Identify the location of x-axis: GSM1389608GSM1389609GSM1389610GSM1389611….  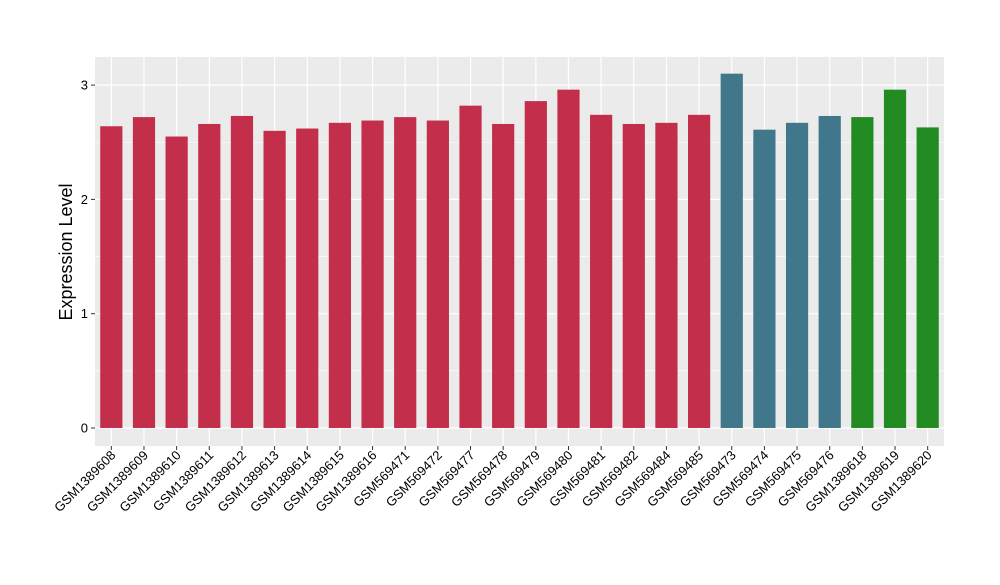
(493, 480).